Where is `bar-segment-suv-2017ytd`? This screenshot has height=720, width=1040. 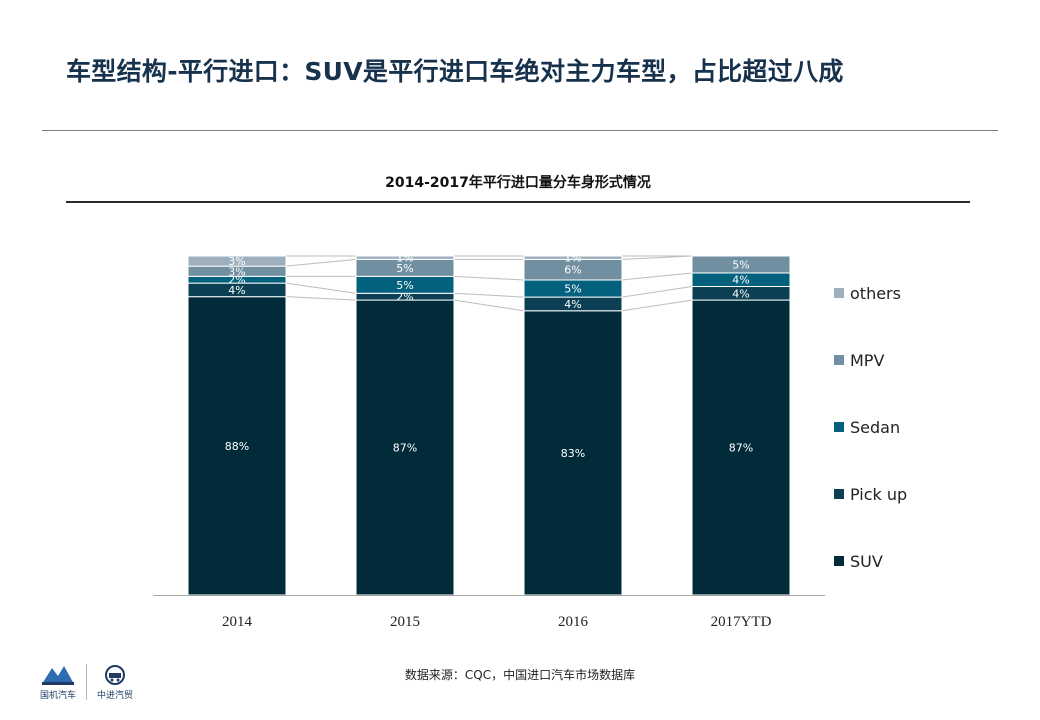
bar-segment-suv-2017ytd is located at coordinates (741, 447).